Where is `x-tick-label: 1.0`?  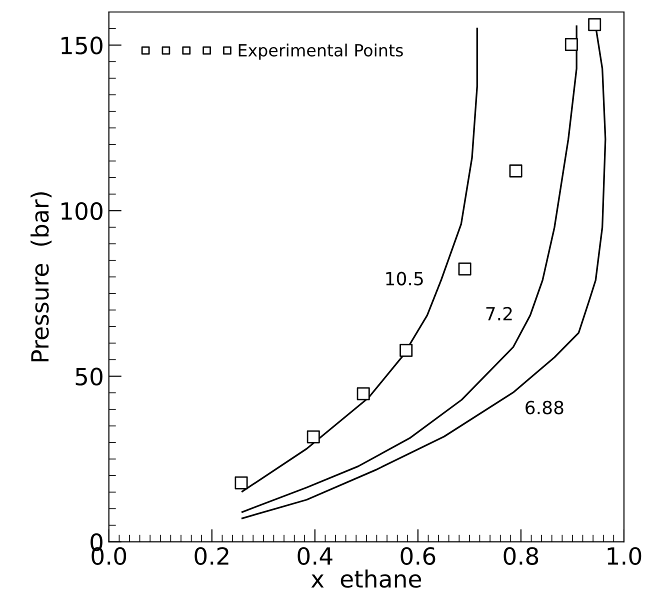
x-tick-label: 1.0 is located at coordinates (625, 556).